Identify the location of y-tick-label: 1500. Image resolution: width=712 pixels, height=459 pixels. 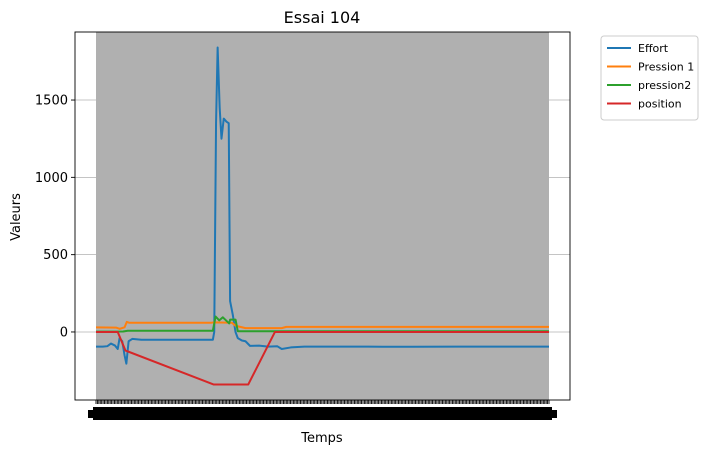
(51, 101).